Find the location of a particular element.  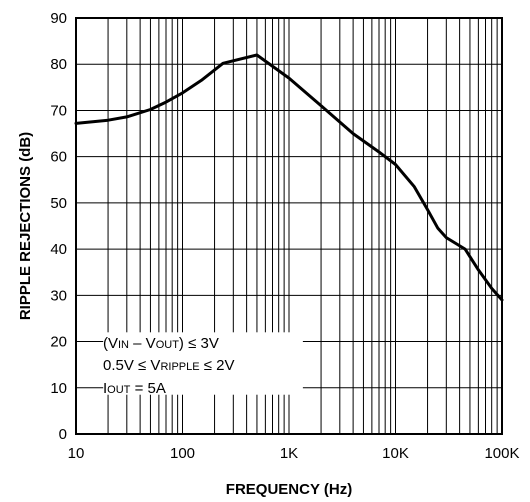

annotation-line-2: 0.5V ≤ VRIPPLE ≤ 2V is located at coordinates (169, 365).